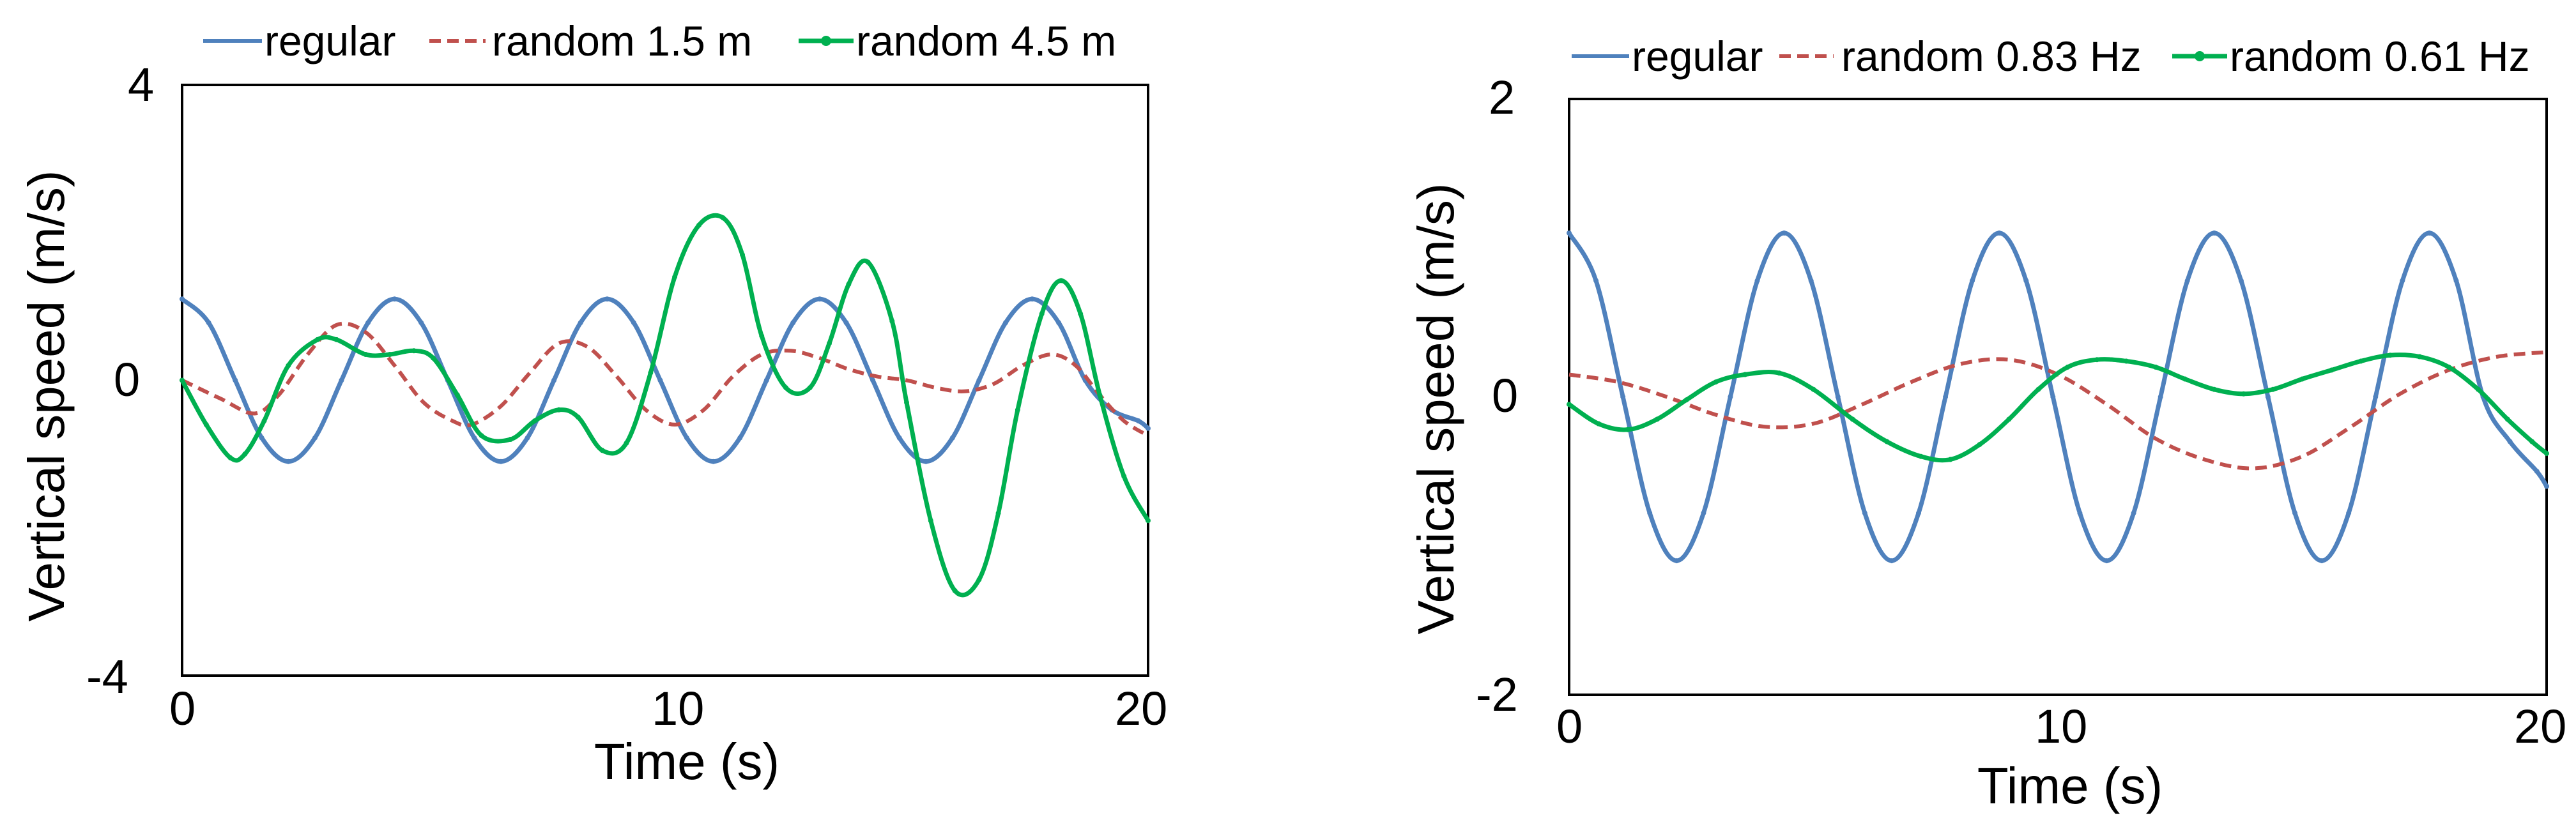 This screenshot has height=834, width=2576. What do you see at coordinates (1497, 694) in the screenshot?
I see `chart-2-ytick-minus-2: -2` at bounding box center [1497, 694].